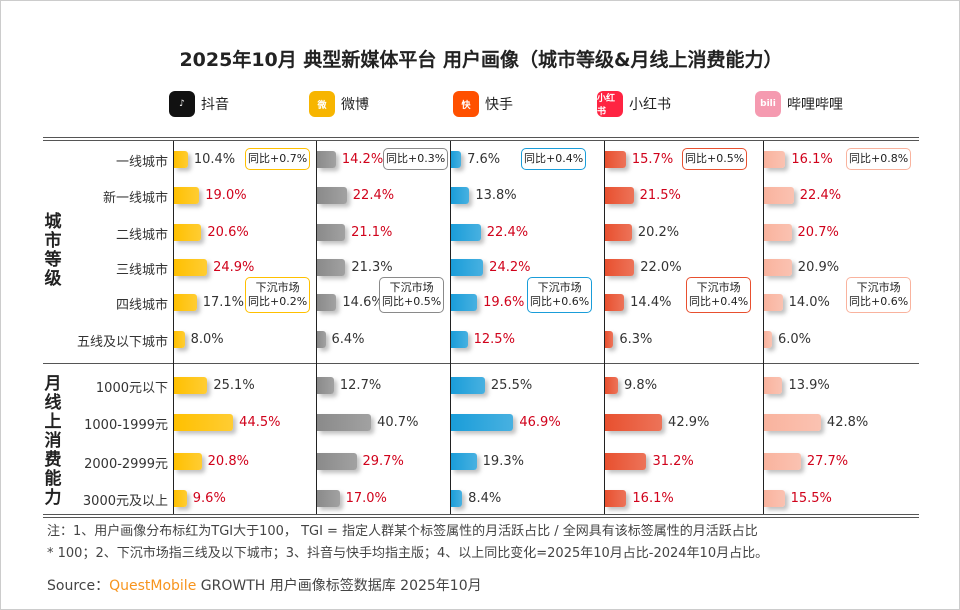 Image resolution: width=960 pixels, height=610 pixels. Describe the element at coordinates (650, 105) in the screenshot. I see `platform-name: 小红书` at that location.